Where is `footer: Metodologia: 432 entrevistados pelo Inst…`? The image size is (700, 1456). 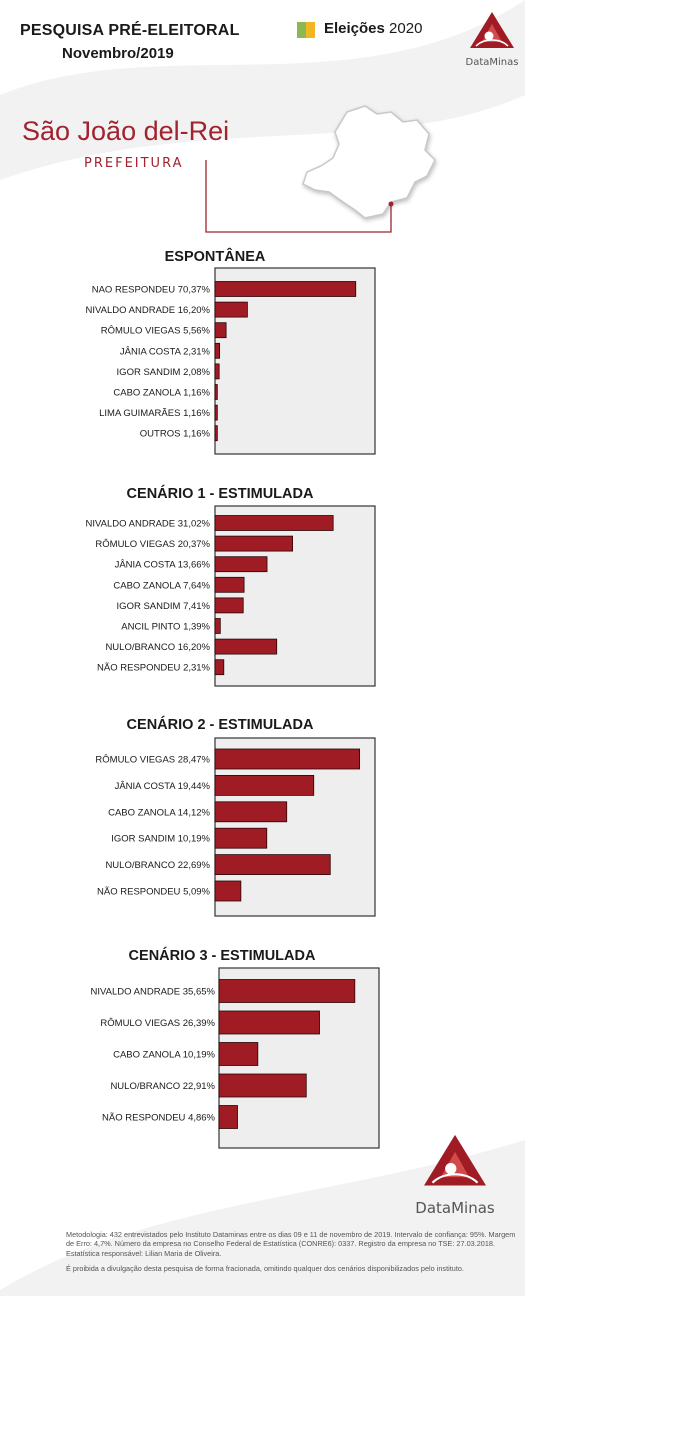 footer: Metodologia: 432 entrevistados pelo Inst… is located at coordinates (293, 1255).